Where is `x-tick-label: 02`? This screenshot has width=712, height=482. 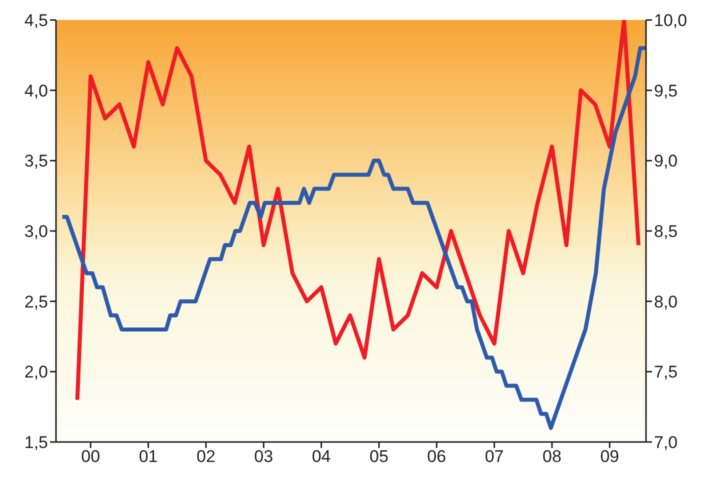 x-tick-label: 02 is located at coordinates (206, 456).